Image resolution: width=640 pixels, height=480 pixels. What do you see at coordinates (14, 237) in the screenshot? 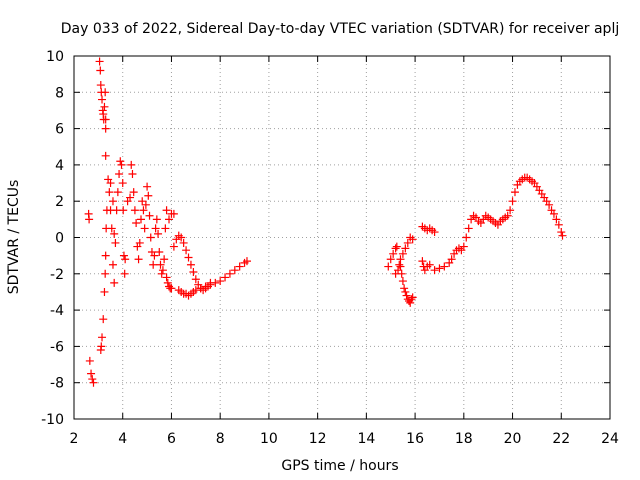
I see `y-axis-label: SDTVAR / TECUs` at bounding box center [14, 237].